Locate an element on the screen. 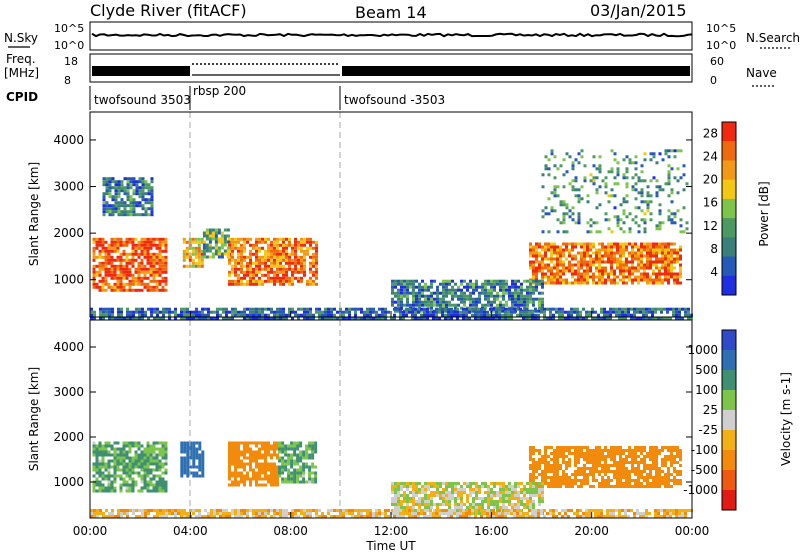 This screenshot has height=554, width=800. power-colorbar-segment is located at coordinates (729, 247).